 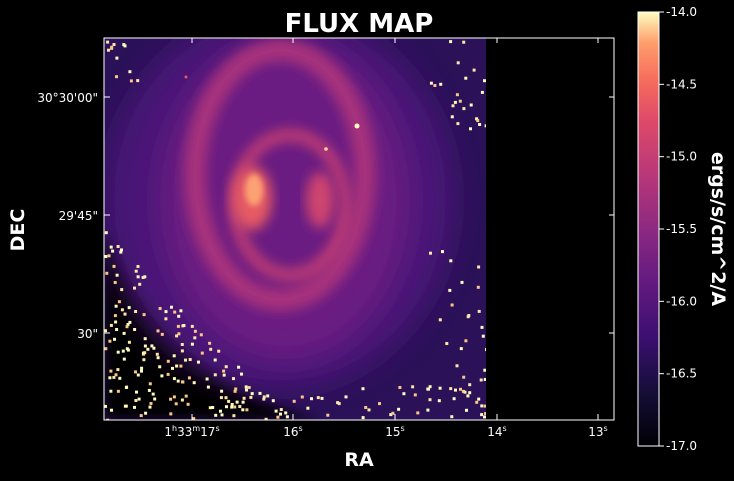 I want to click on y-tick-label-1: 30°30'00", so click(x=67, y=98).